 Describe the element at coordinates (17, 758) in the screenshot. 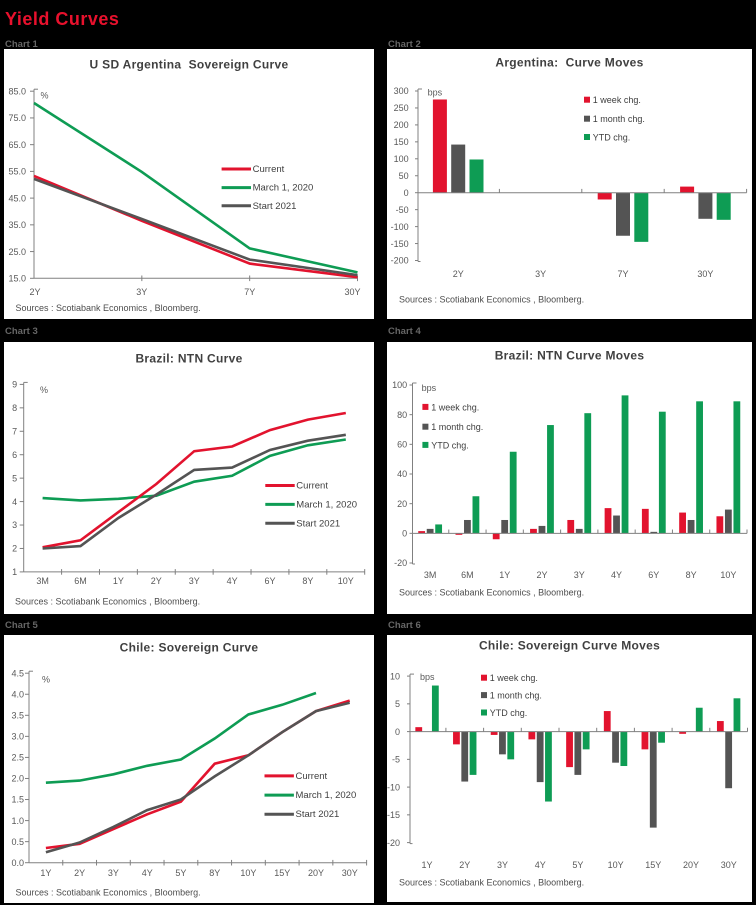

I see `svg-text: 2.5` at that location.